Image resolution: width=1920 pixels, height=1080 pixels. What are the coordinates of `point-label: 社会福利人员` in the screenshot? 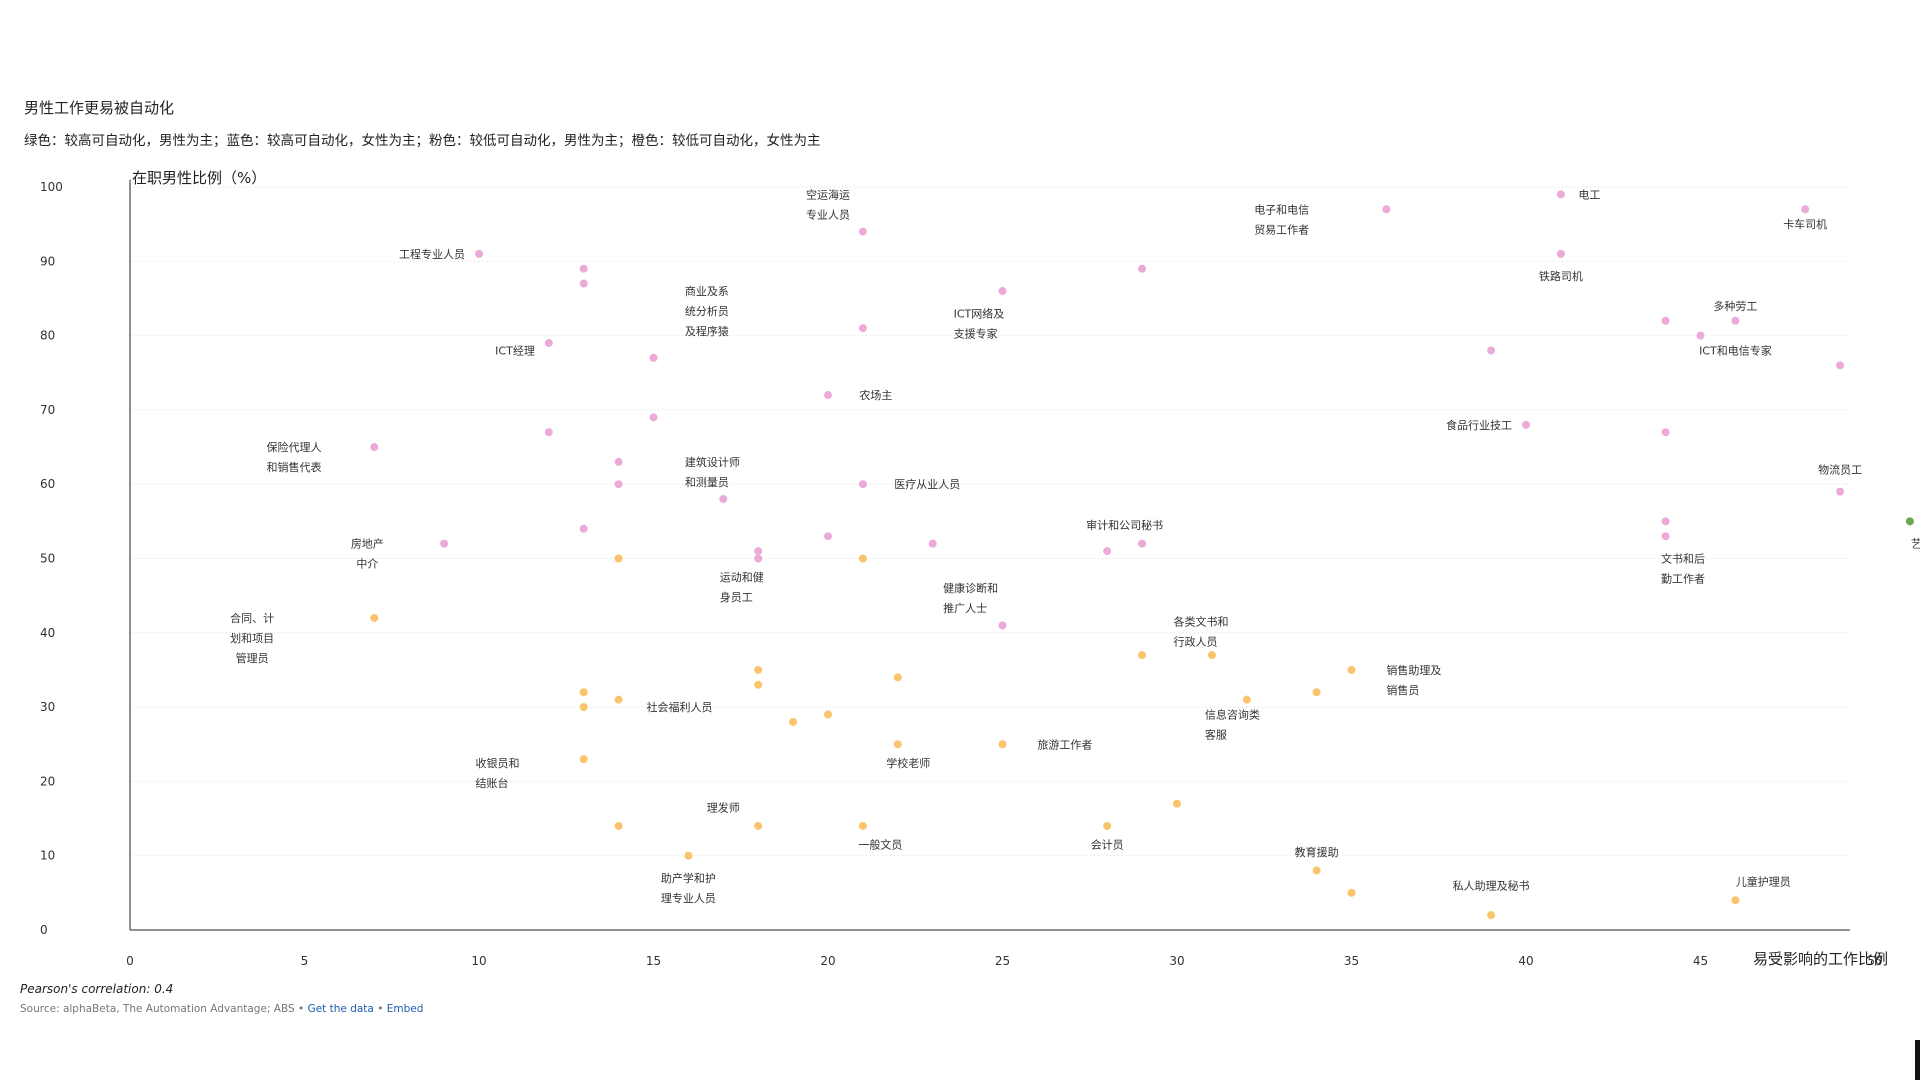 It's located at (680, 707).